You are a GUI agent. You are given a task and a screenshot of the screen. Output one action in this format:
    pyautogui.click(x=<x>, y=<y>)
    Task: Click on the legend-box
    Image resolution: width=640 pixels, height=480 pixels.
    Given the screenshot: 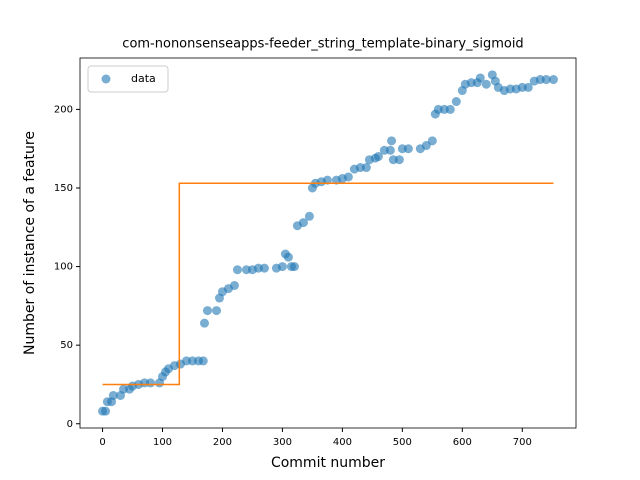 What is the action you would take?
    pyautogui.click(x=128, y=79)
    